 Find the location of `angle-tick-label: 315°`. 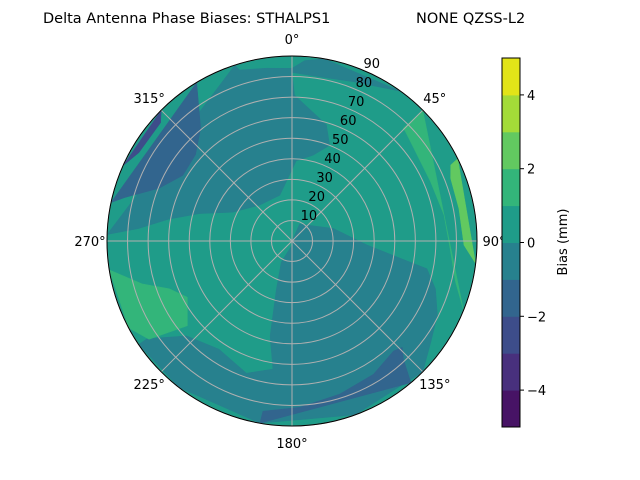

angle-tick-label: 315° is located at coordinates (149, 99).